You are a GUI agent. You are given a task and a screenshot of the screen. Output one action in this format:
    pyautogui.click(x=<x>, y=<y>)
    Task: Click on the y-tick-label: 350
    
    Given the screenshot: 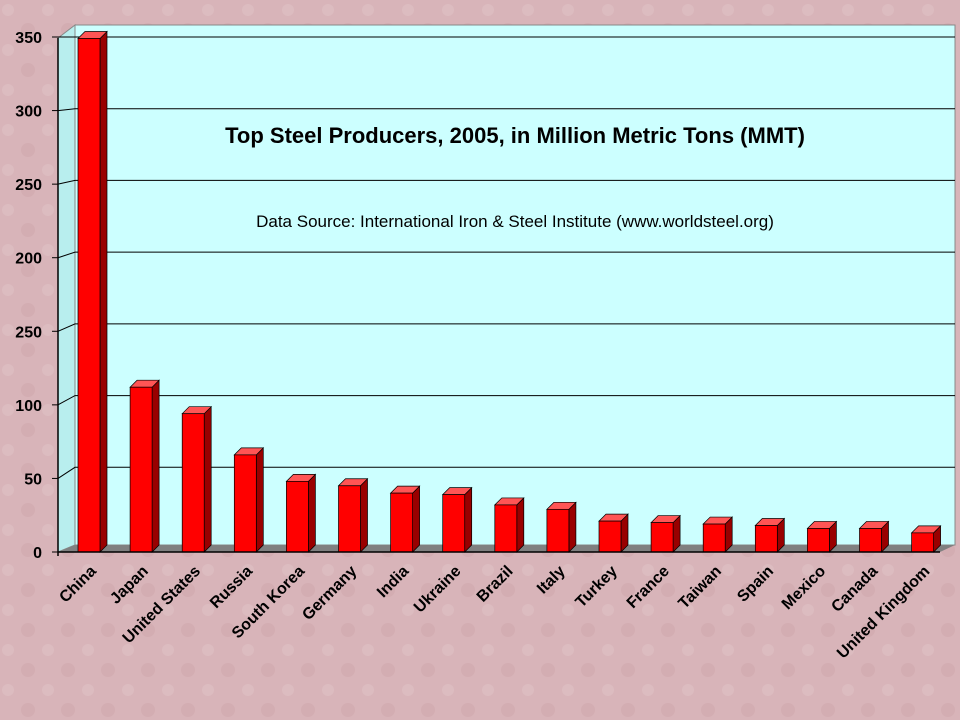 What is the action you would take?
    pyautogui.click(x=28, y=38)
    